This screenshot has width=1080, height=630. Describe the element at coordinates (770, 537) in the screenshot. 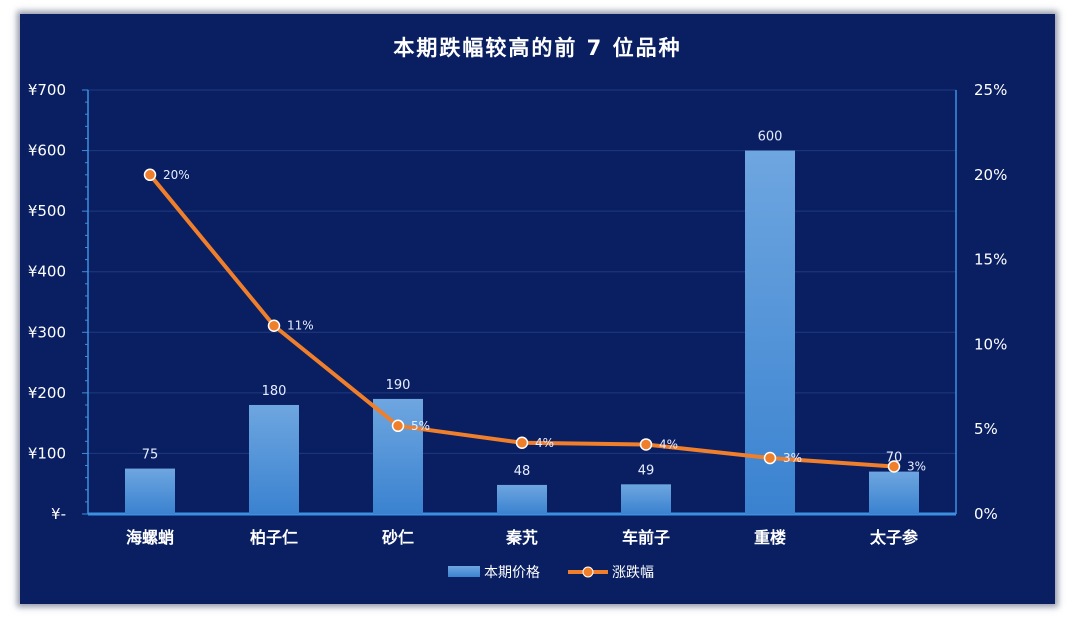

I see `category-label: 重楼` at that location.